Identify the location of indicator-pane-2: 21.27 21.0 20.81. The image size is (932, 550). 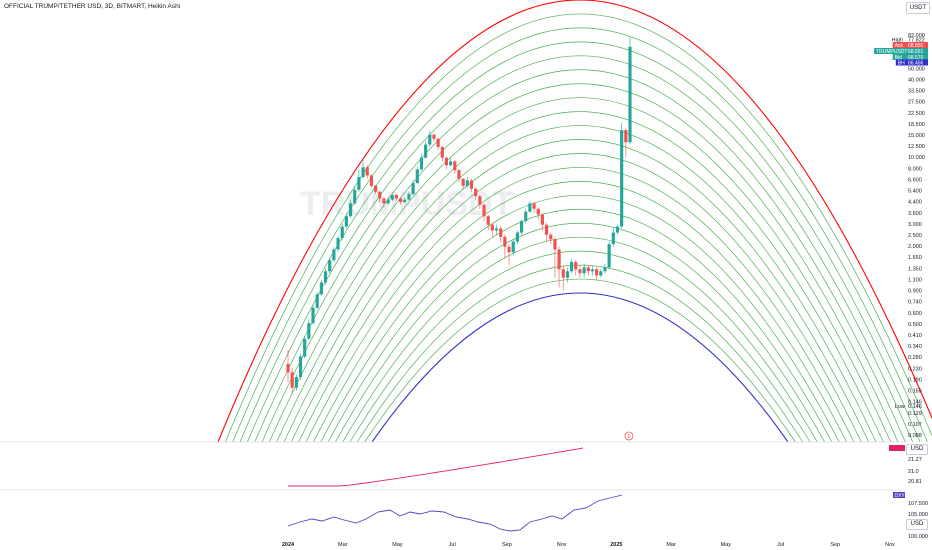
(605, 466).